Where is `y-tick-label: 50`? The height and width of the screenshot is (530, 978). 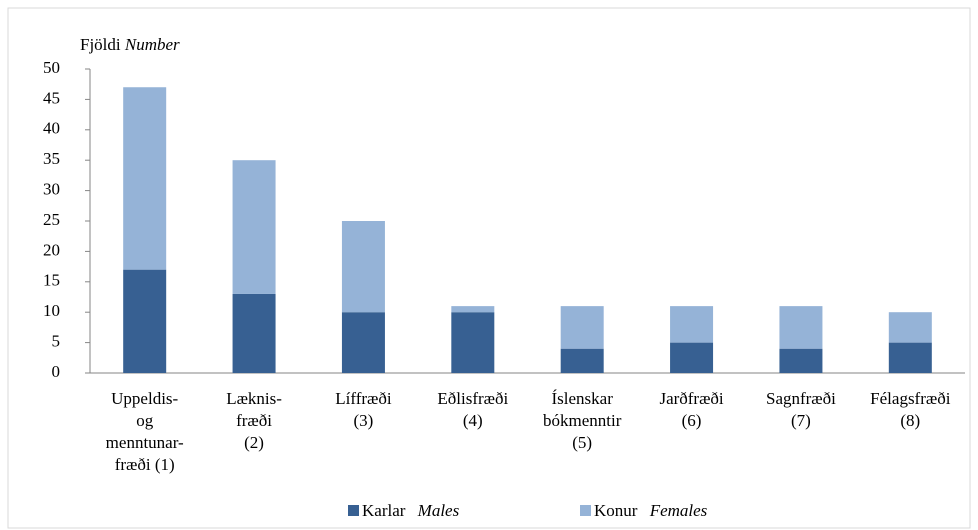 y-tick-label: 50 is located at coordinates (51, 67).